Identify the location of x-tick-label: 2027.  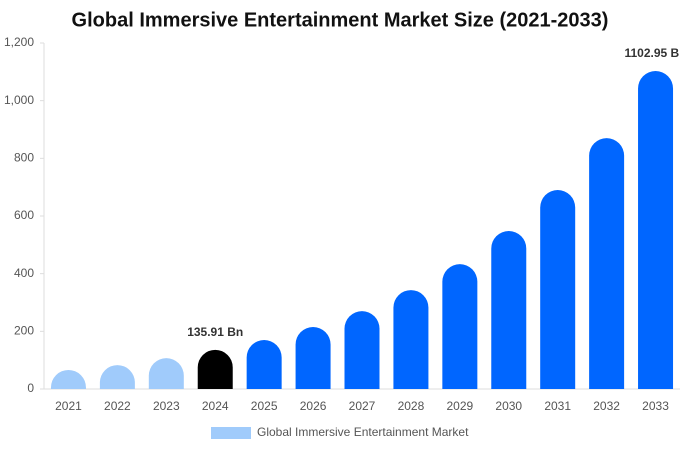
(362, 406).